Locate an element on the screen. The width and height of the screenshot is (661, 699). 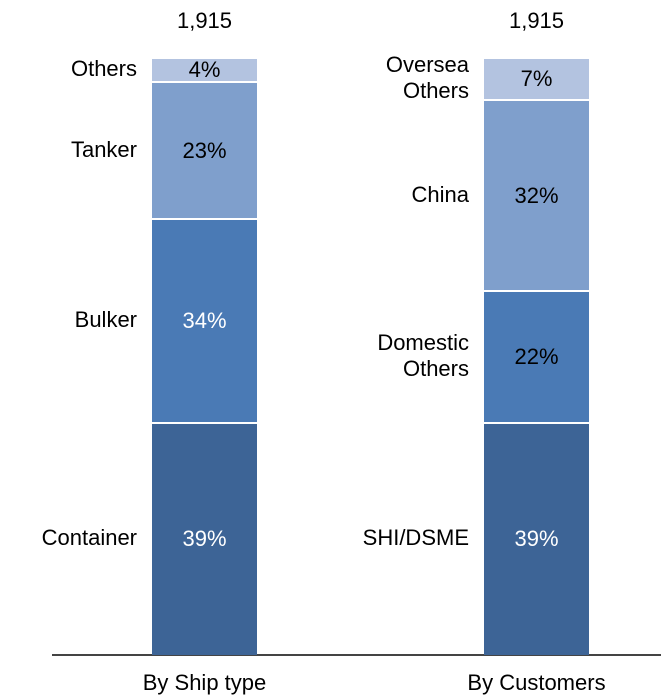
segment-name: Domestic Others is located at coordinates (423, 355).